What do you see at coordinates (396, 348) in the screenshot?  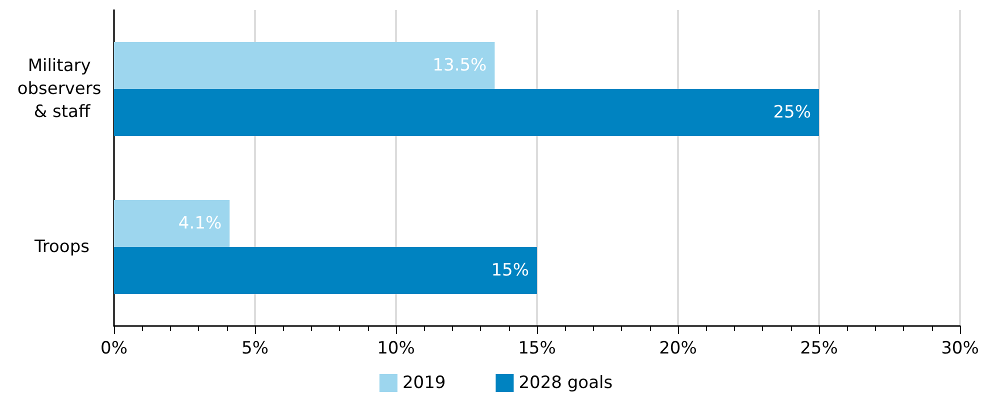 I see `x-tick-label: 10%` at bounding box center [396, 348].